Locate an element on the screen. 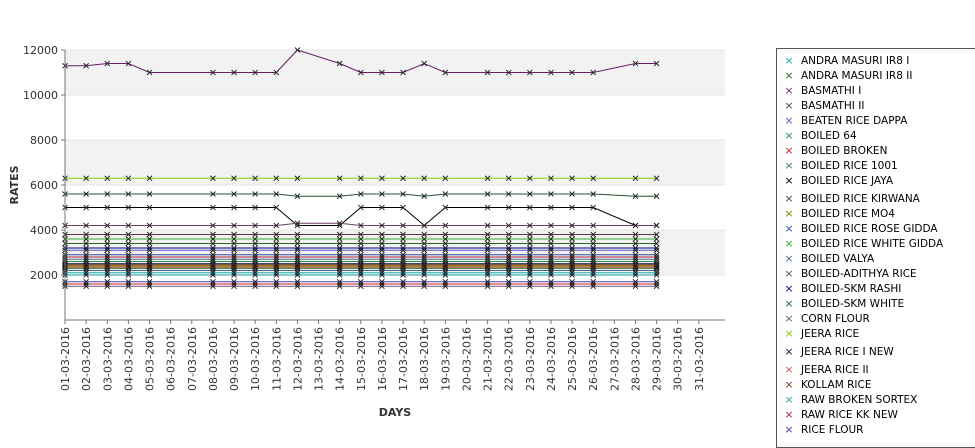 This screenshot has height=448, width=975. x-tick-label: 10-03-2016 is located at coordinates (255, 359).